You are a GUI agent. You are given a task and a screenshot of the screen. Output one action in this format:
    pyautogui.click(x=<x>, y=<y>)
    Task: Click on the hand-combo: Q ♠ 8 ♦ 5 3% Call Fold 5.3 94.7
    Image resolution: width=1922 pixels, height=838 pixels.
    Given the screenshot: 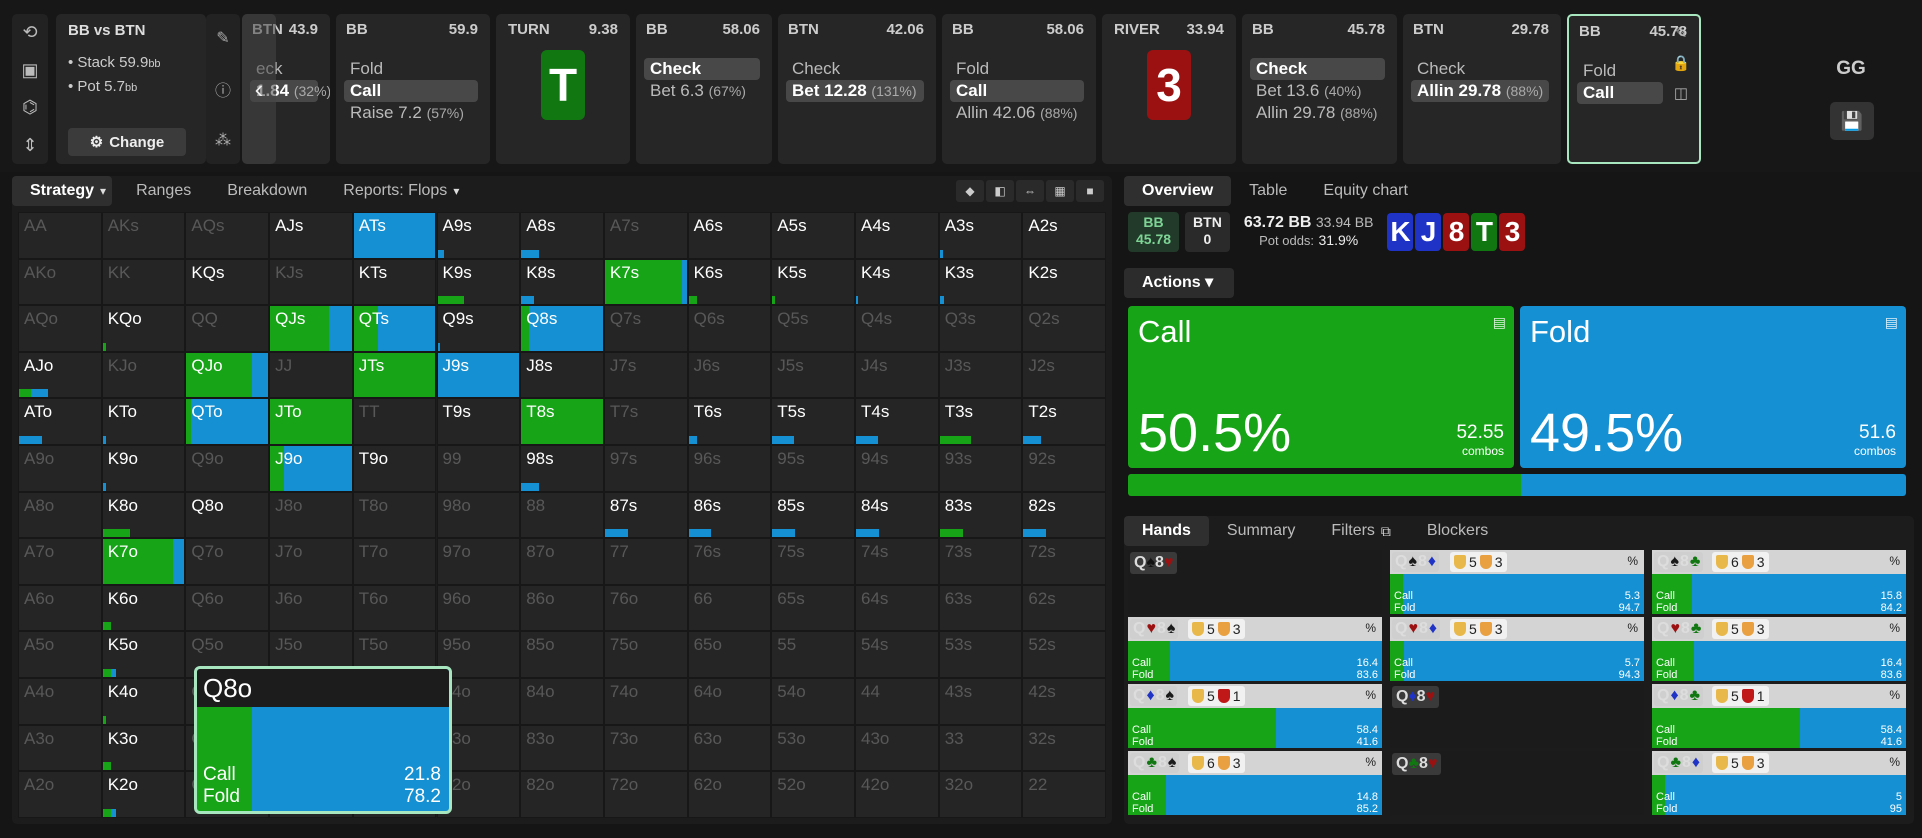 What is the action you would take?
    pyautogui.click(x=1517, y=582)
    